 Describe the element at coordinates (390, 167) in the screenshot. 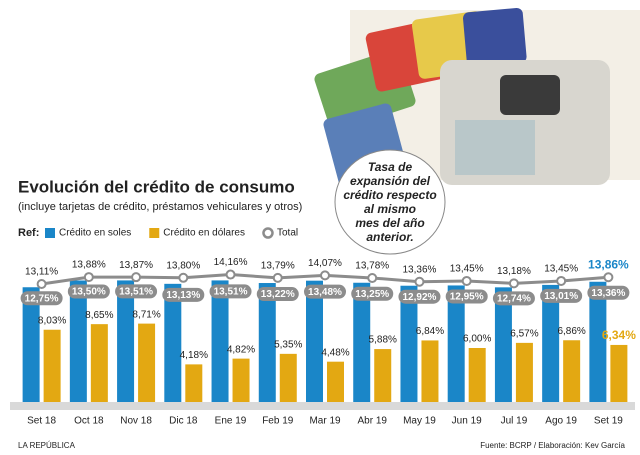

I see `callout-line: Tasa de` at that location.